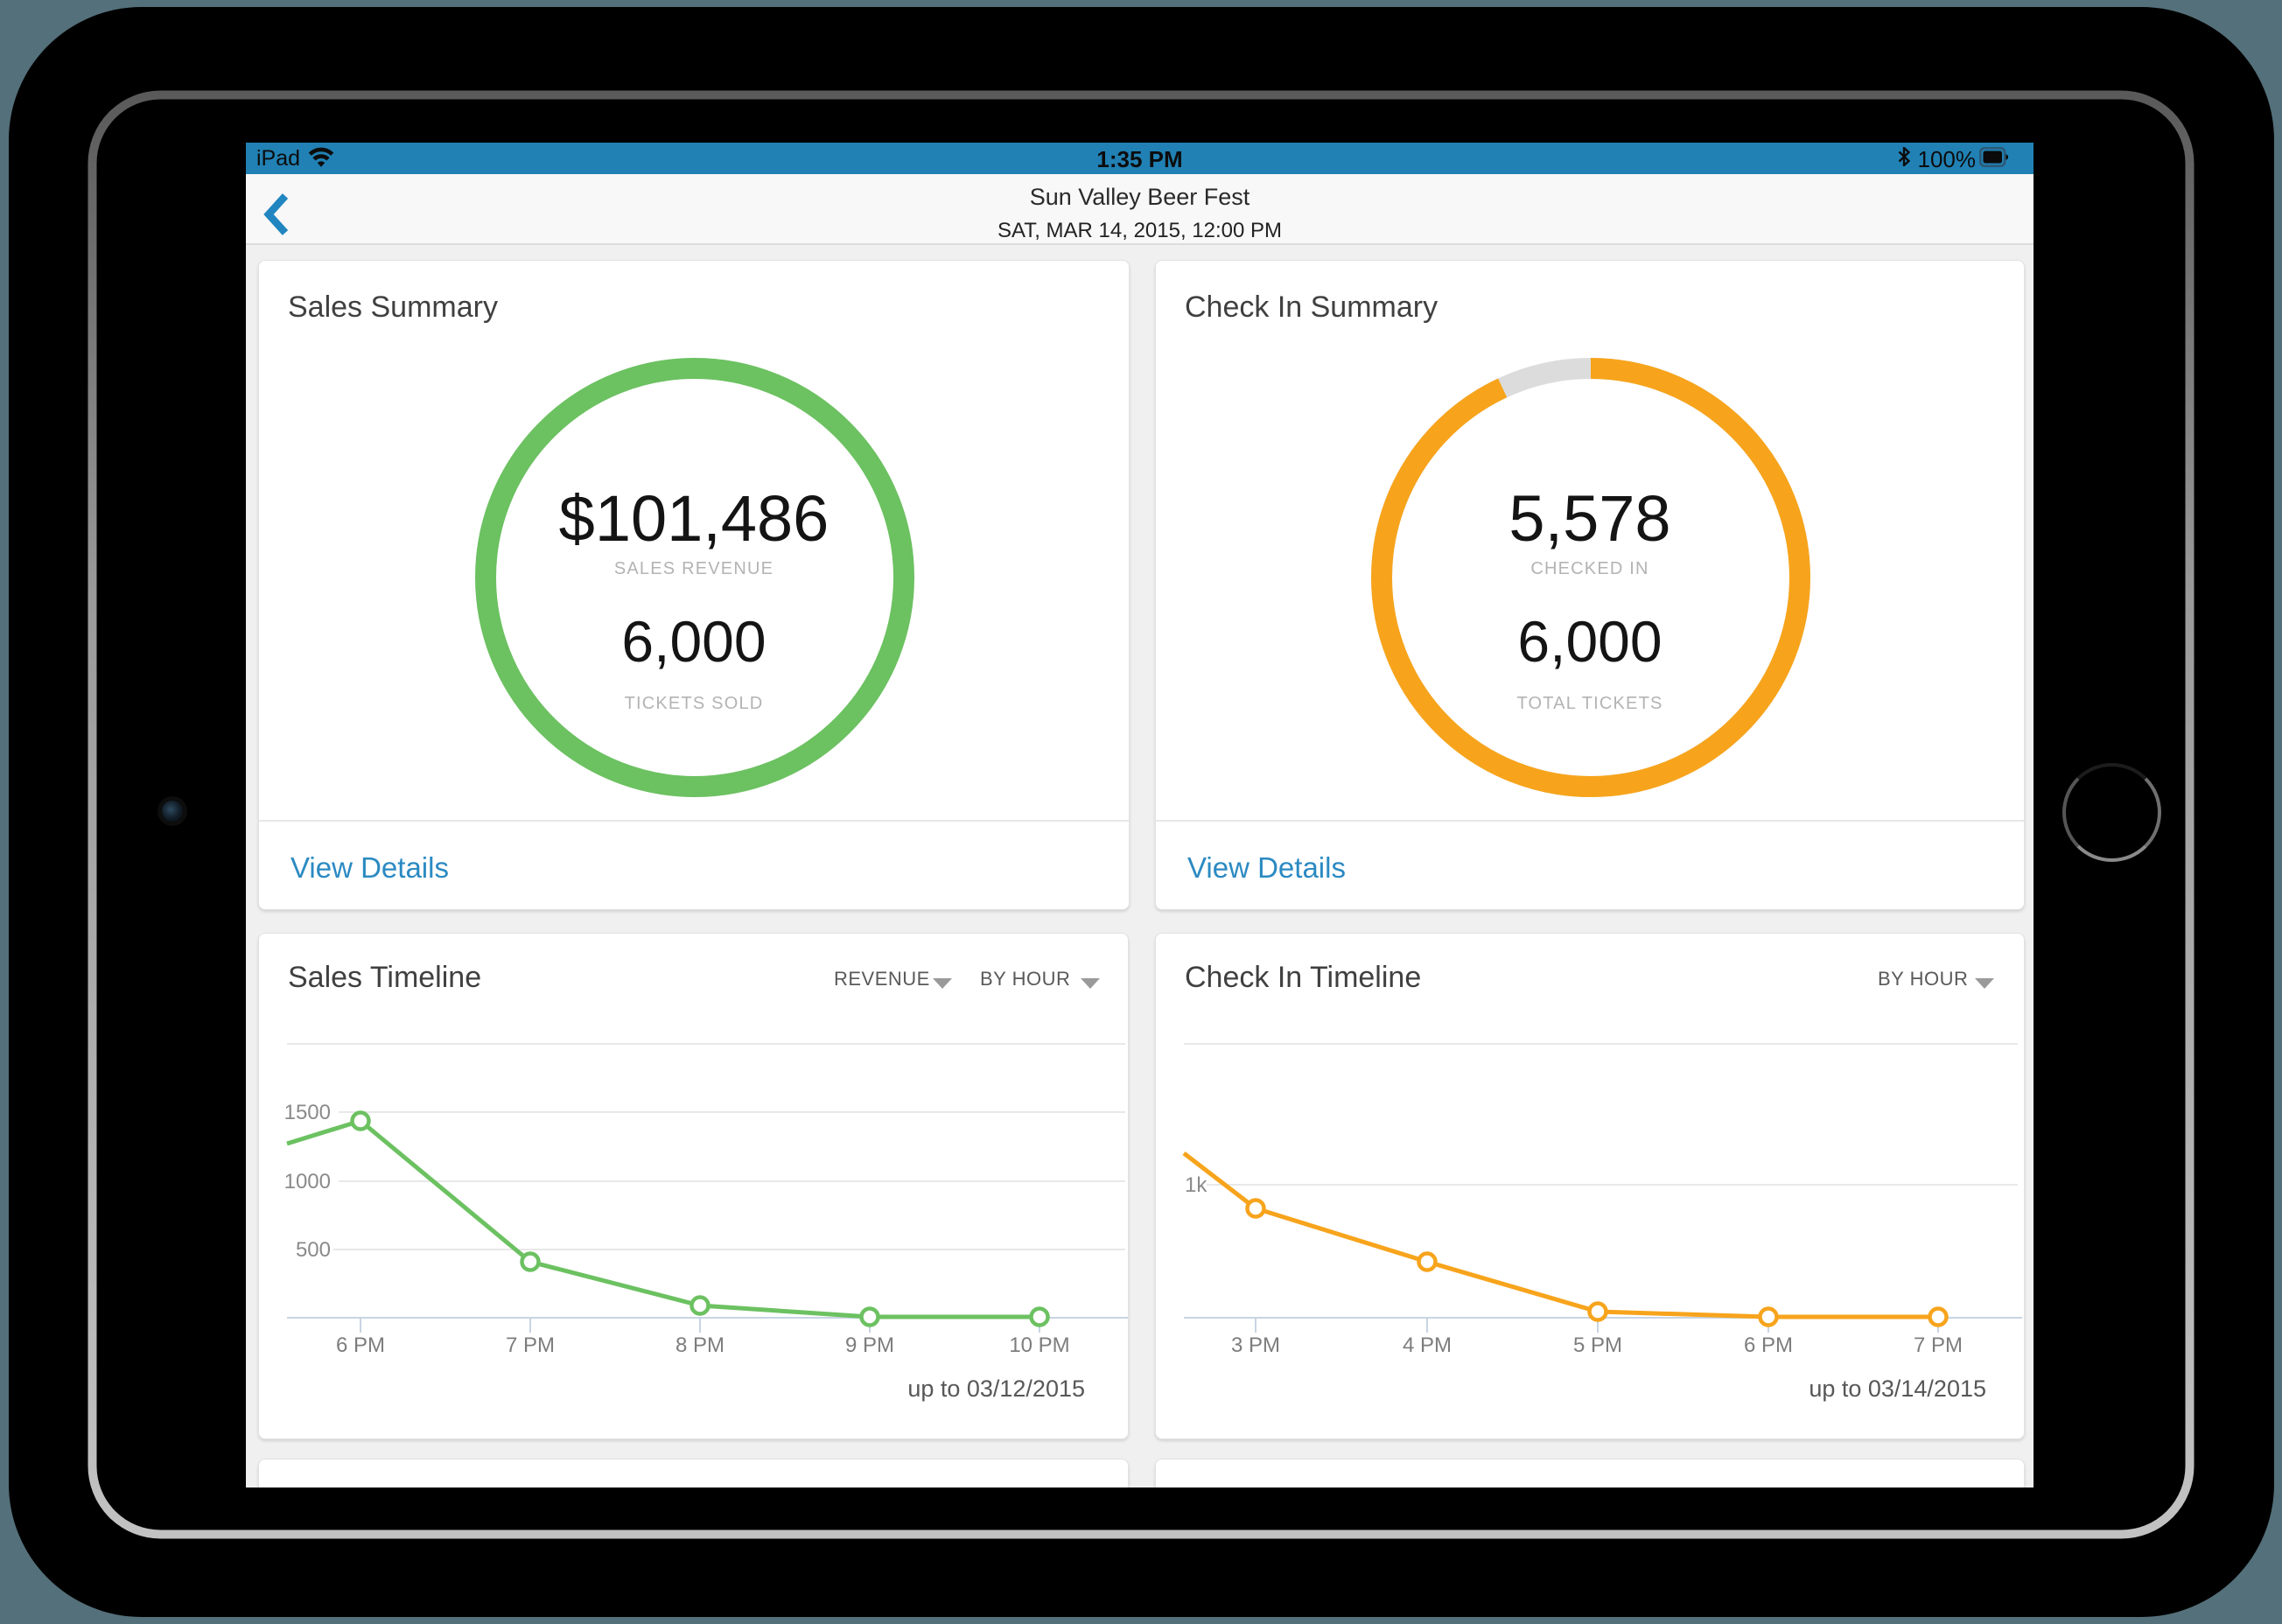 This screenshot has width=2282, height=1624. I want to click on svg-text: 5 PM, so click(1597, 1345).